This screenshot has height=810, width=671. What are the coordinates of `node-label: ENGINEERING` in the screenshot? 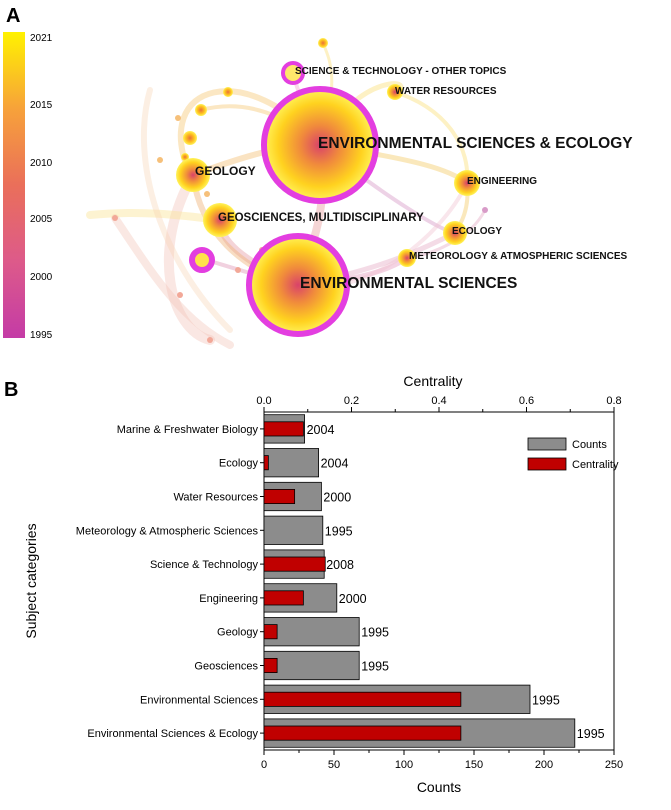 It's located at (502, 181).